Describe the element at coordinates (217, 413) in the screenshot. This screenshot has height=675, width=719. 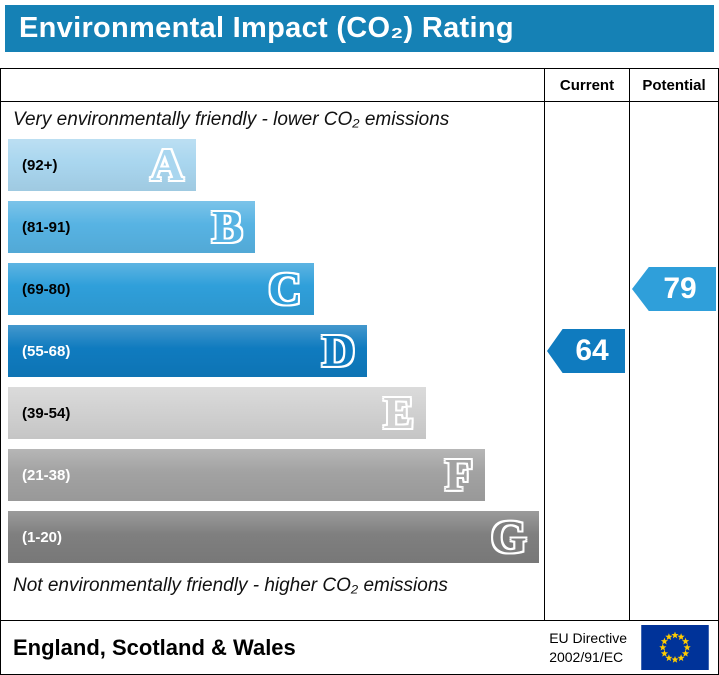
I see `band-row-e: (39-54) E` at that location.